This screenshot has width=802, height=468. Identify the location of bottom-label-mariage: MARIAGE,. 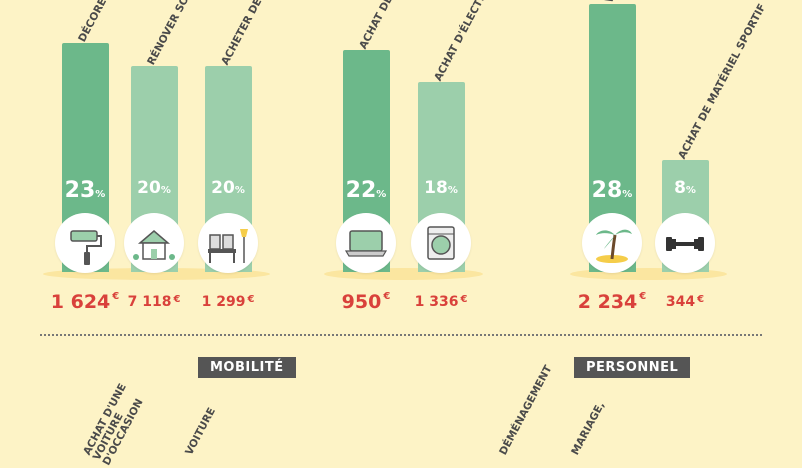
(588, 428).